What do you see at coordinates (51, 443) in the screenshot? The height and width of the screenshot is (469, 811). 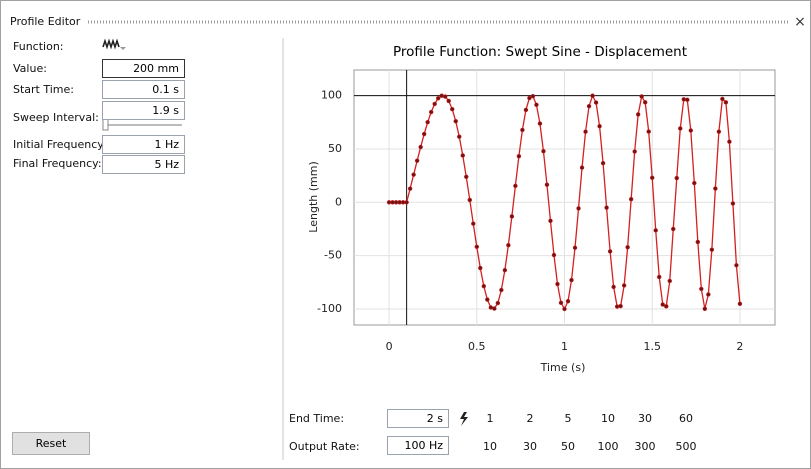 I see `reset-button: Reset` at bounding box center [51, 443].